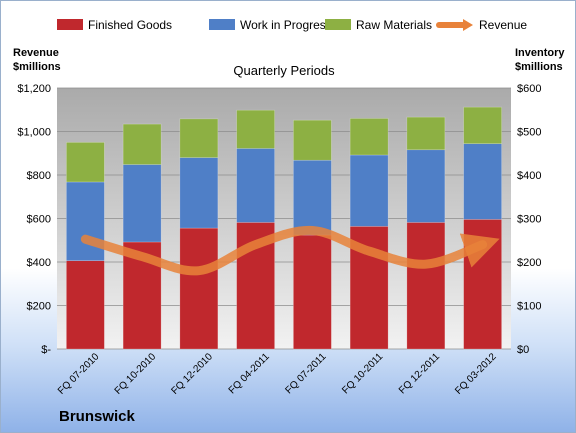  Describe the element at coordinates (39, 176) in the screenshot. I see `left-tick-label: $800` at that location.